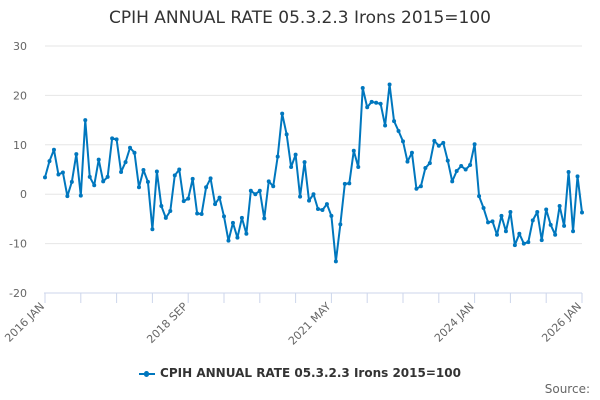  What do you see at coordinates (18, 244) in the screenshot?
I see `y-tick-label: -10` at bounding box center [18, 244].